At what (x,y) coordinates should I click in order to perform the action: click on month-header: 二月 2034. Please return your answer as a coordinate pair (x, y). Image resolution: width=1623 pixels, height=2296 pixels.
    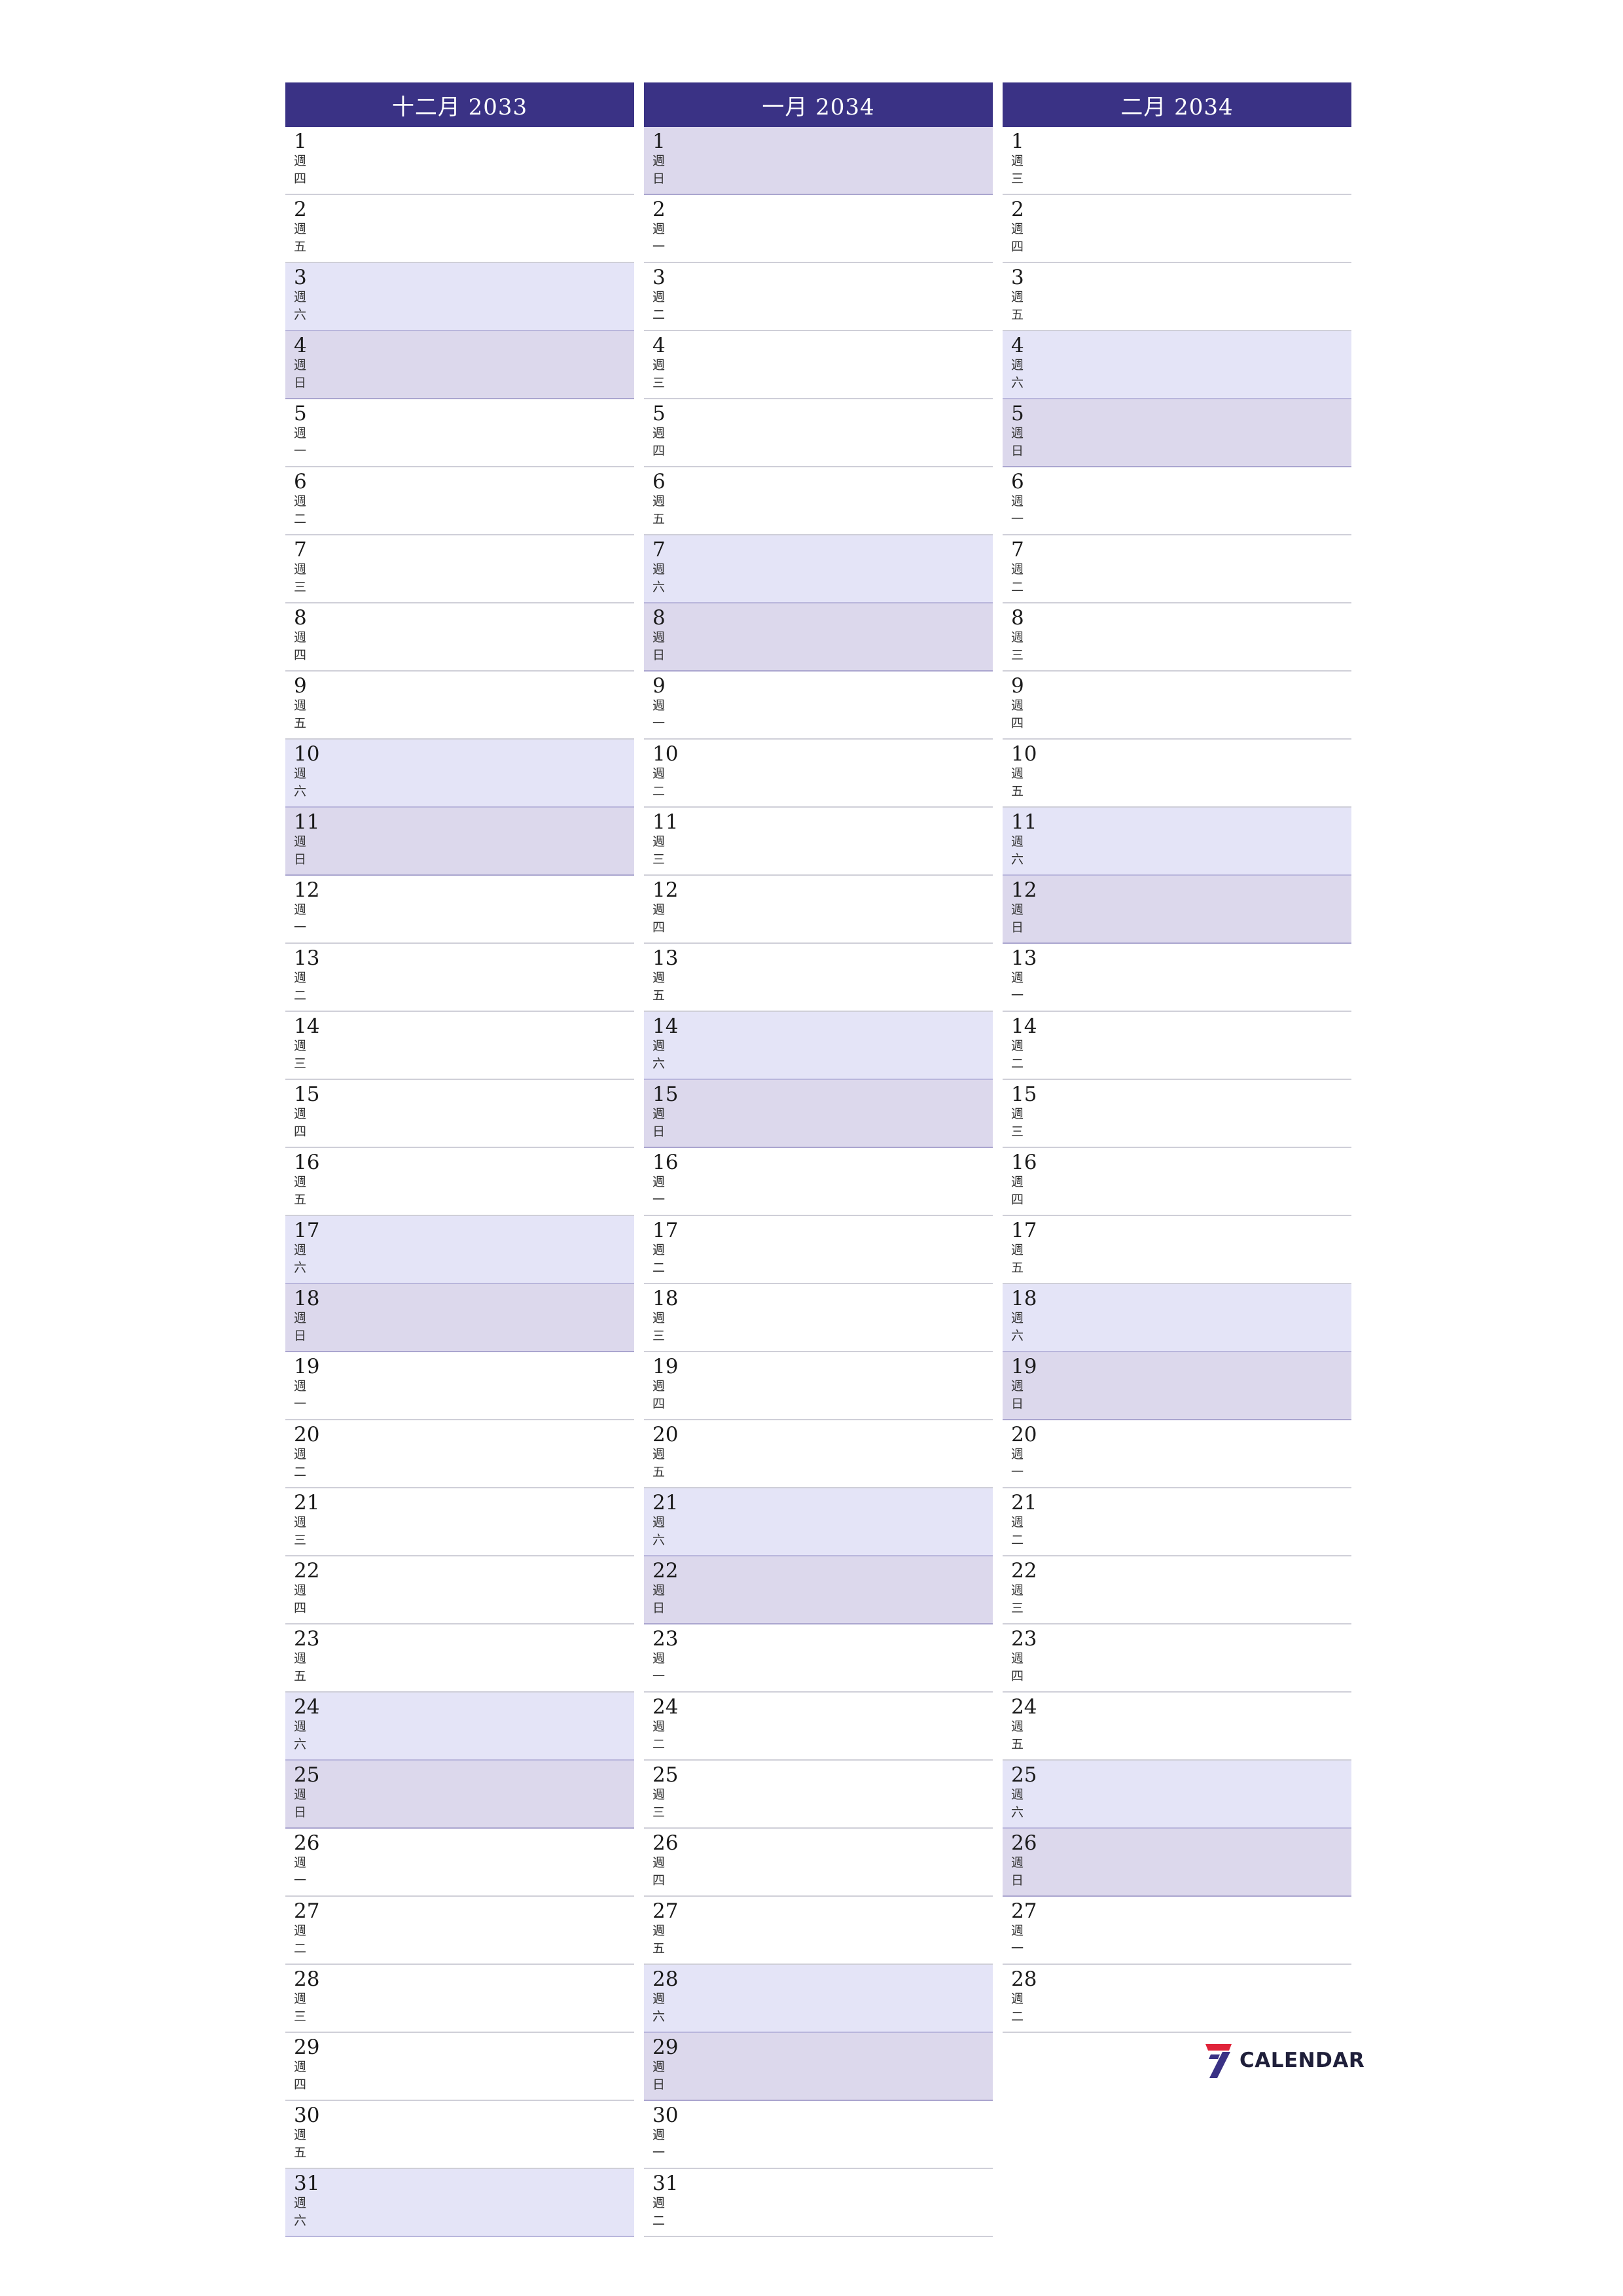
    Looking at the image, I should click on (1177, 104).